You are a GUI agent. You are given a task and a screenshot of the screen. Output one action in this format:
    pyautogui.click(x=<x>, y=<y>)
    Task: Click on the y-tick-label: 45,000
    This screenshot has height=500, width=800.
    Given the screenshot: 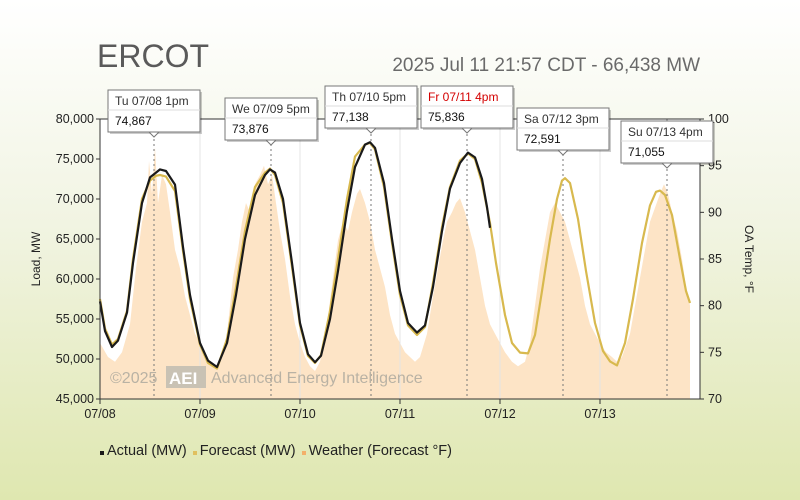 What is the action you would take?
    pyautogui.click(x=75, y=399)
    